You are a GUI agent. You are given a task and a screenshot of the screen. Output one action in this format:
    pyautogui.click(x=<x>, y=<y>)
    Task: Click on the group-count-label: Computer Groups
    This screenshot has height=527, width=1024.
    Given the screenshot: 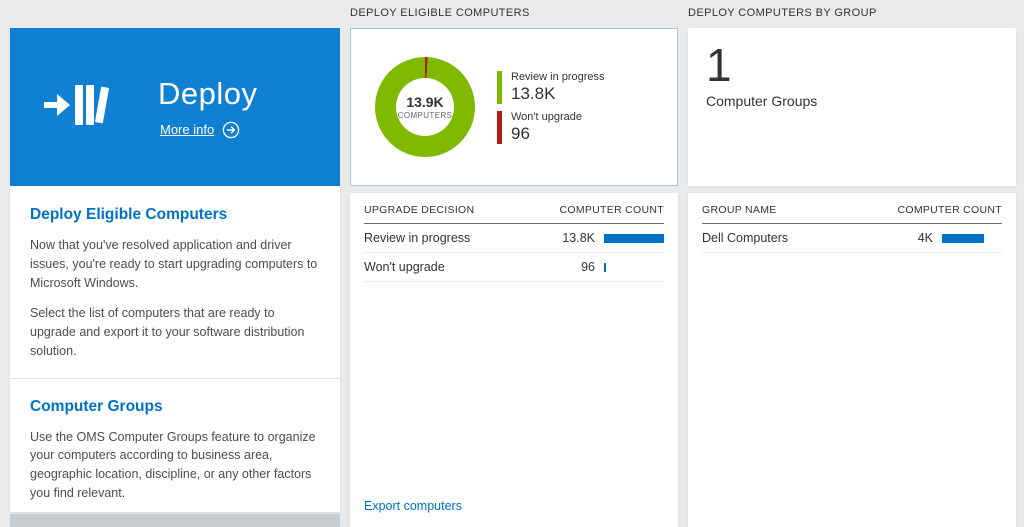 What is the action you would take?
    pyautogui.click(x=762, y=100)
    